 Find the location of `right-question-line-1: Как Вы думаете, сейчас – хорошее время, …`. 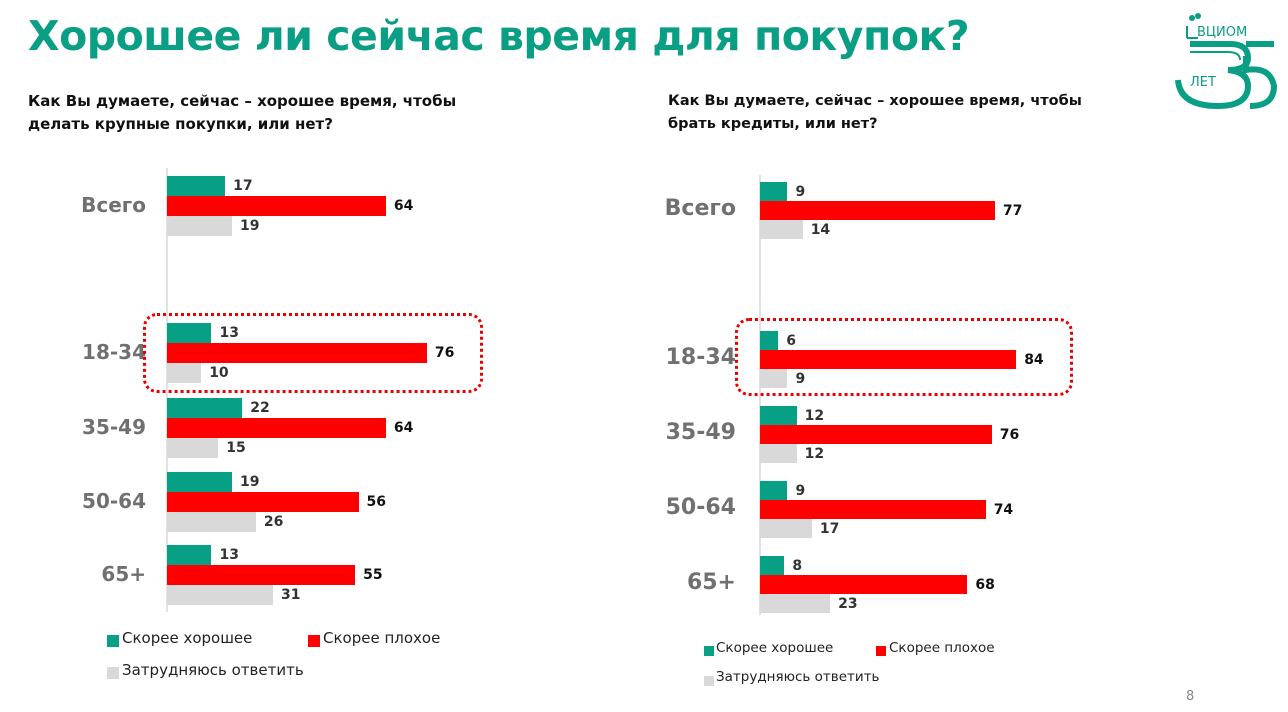

right-question-line-1: Как Вы думаете, сейчас – хорошее время, … is located at coordinates (875, 101).